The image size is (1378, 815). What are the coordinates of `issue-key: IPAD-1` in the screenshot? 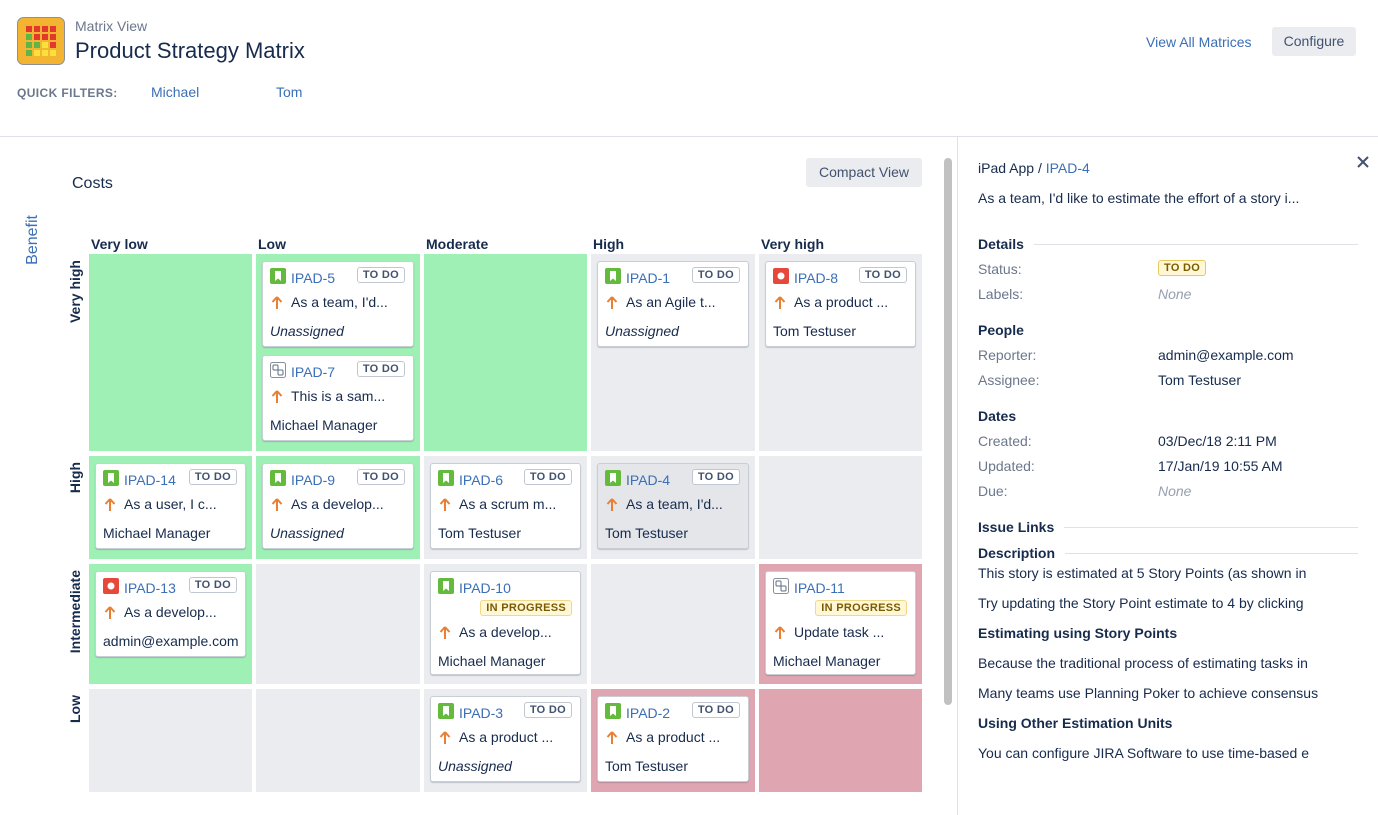 It's located at (648, 278).